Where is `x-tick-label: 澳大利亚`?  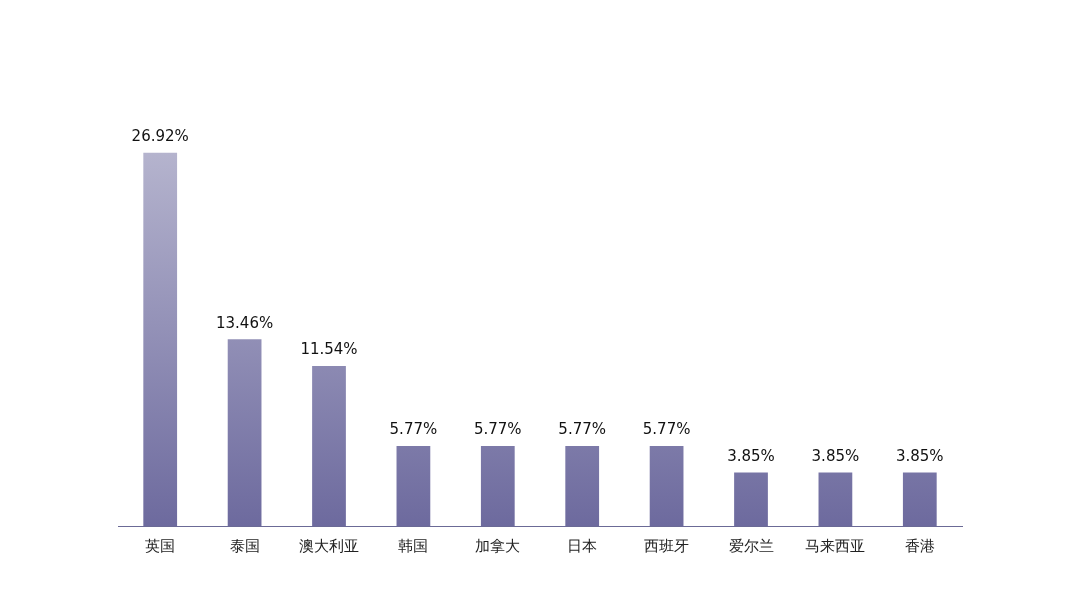 x-tick-label: 澳大利亚 is located at coordinates (329, 545).